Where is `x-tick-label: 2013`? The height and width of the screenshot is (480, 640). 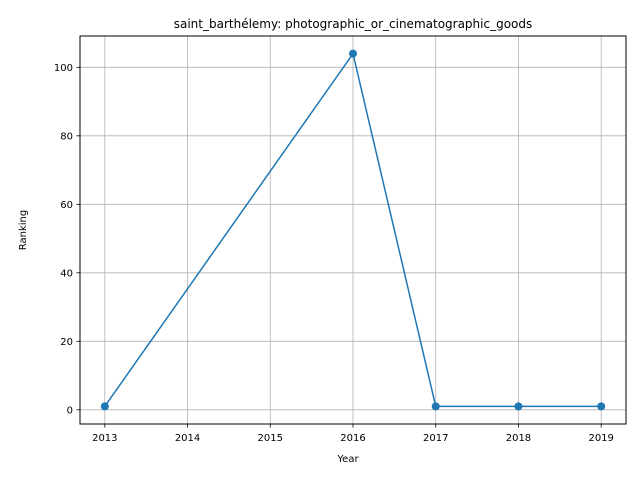
x-tick-label: 2013 is located at coordinates (104, 438).